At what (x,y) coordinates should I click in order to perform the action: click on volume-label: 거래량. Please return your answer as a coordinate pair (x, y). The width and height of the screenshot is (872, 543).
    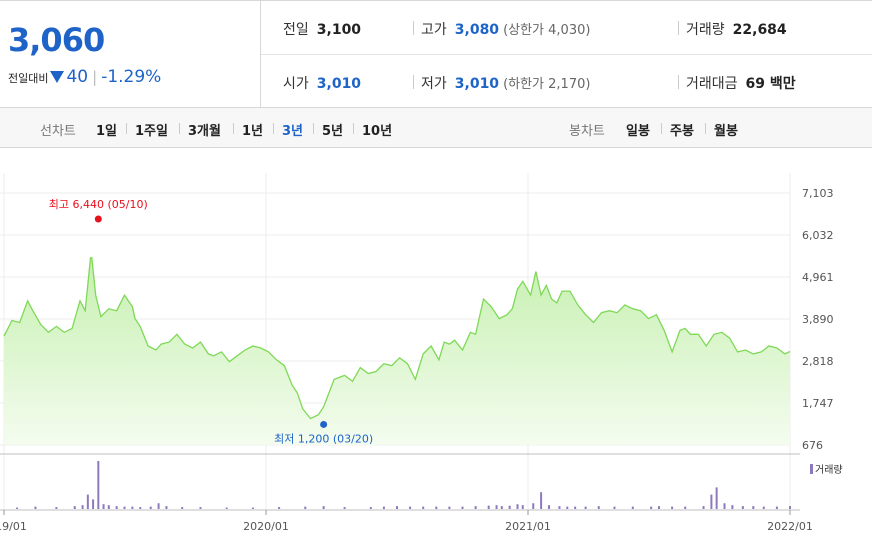
    Looking at the image, I should click on (705, 30).